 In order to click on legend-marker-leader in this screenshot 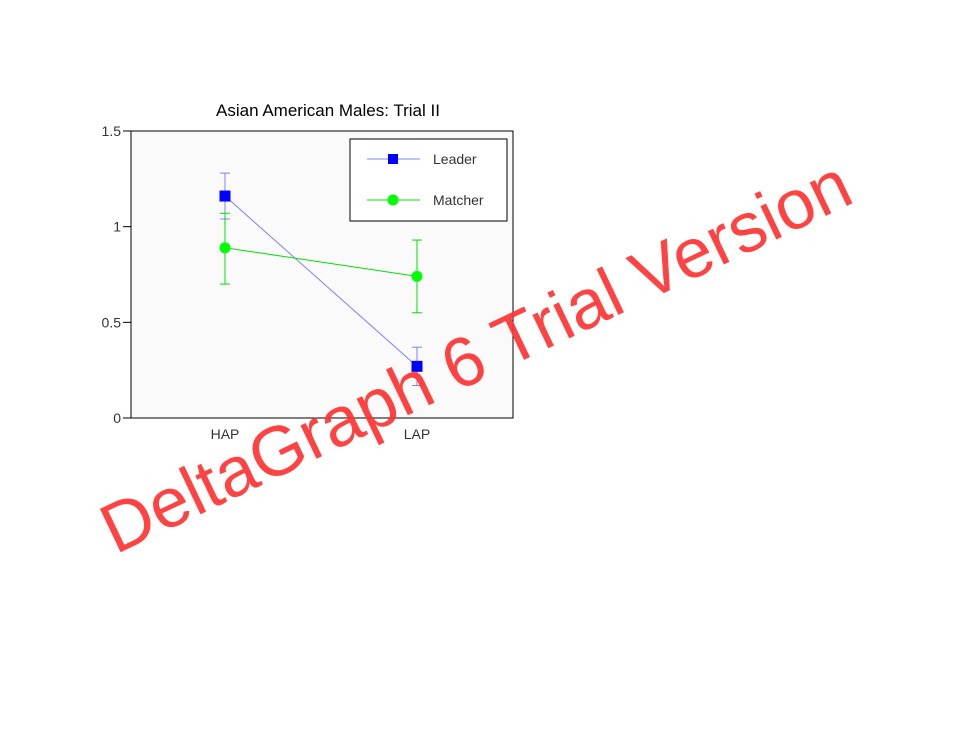, I will do `click(393, 159)`.